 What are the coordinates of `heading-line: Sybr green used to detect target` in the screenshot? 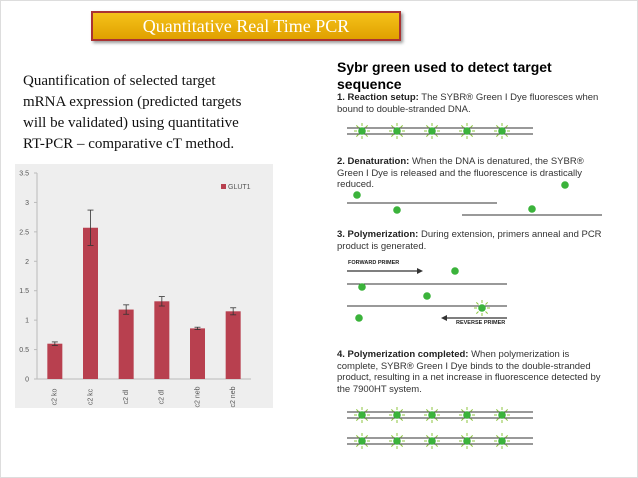 It's located at (444, 67).